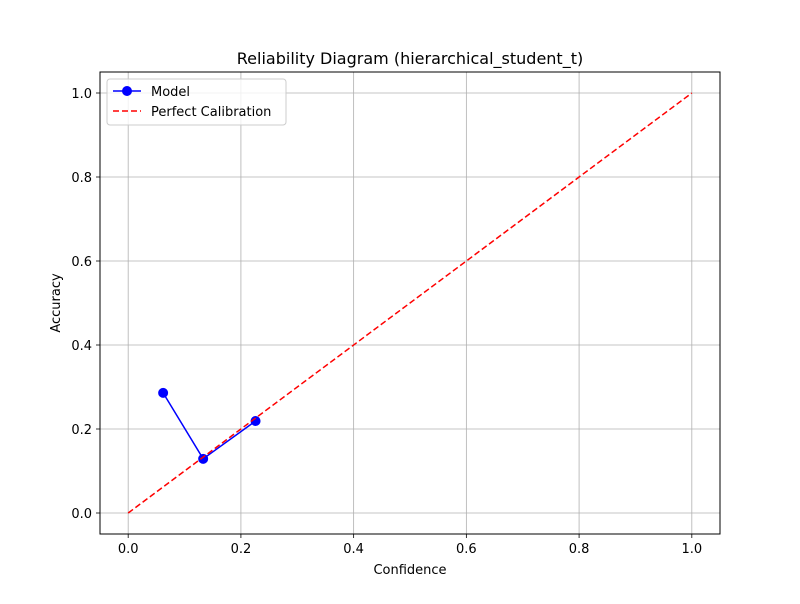 Image resolution: width=800 pixels, height=604 pixels. What do you see at coordinates (81, 94) in the screenshot?
I see `y-tick-label: 1.0` at bounding box center [81, 94].